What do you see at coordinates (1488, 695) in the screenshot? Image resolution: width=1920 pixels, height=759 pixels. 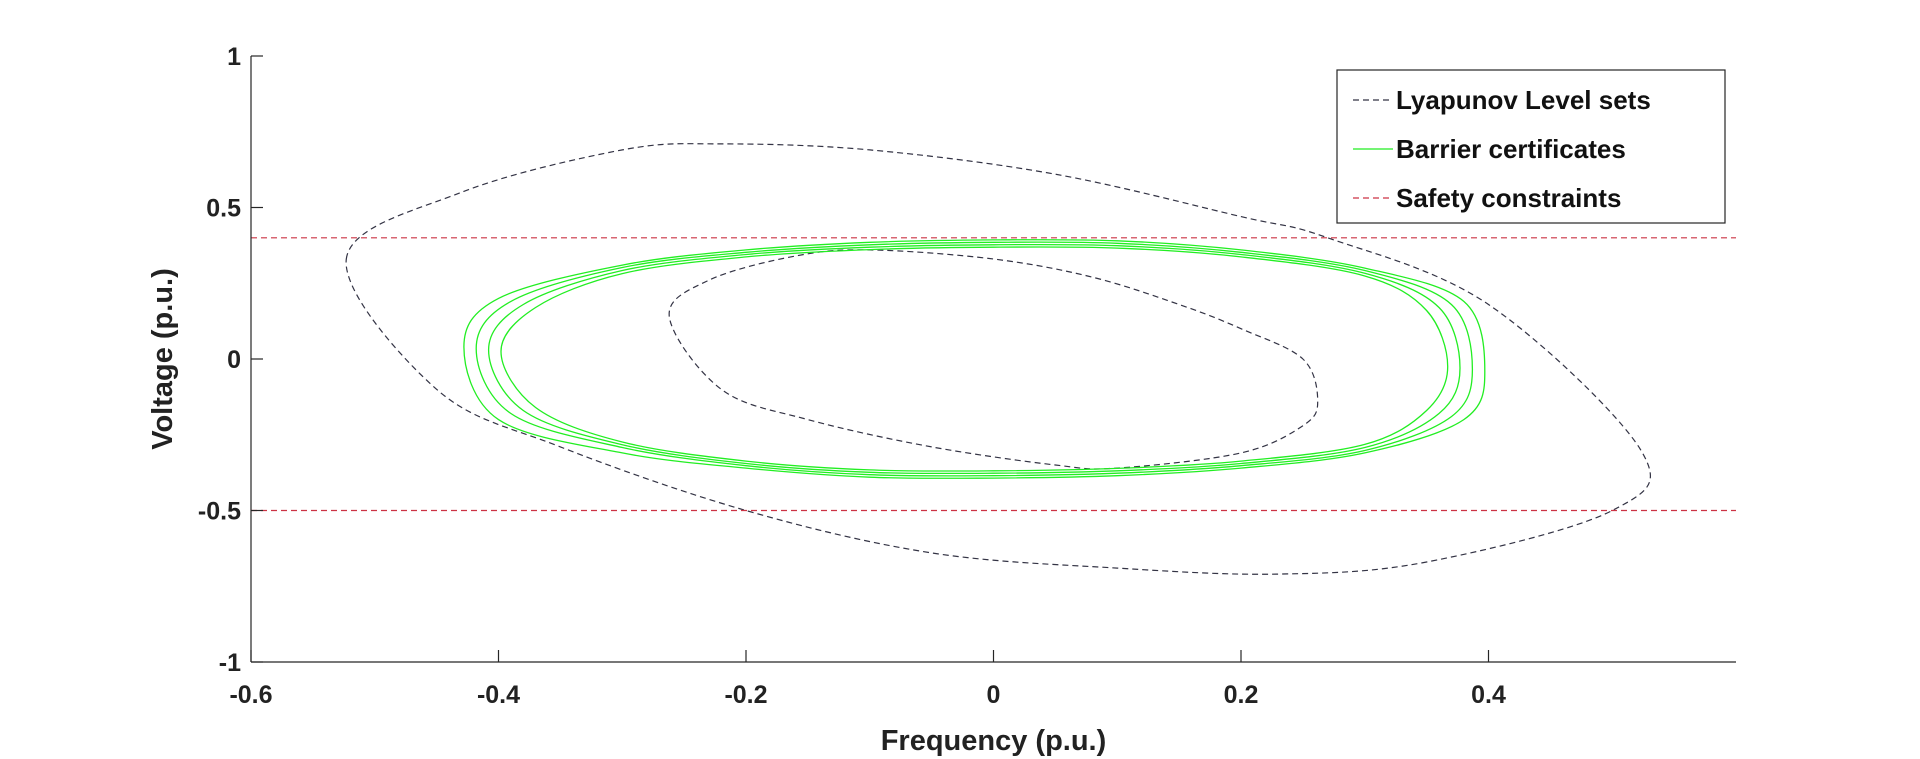 I see `x-tick-label: 0.4` at bounding box center [1488, 695].